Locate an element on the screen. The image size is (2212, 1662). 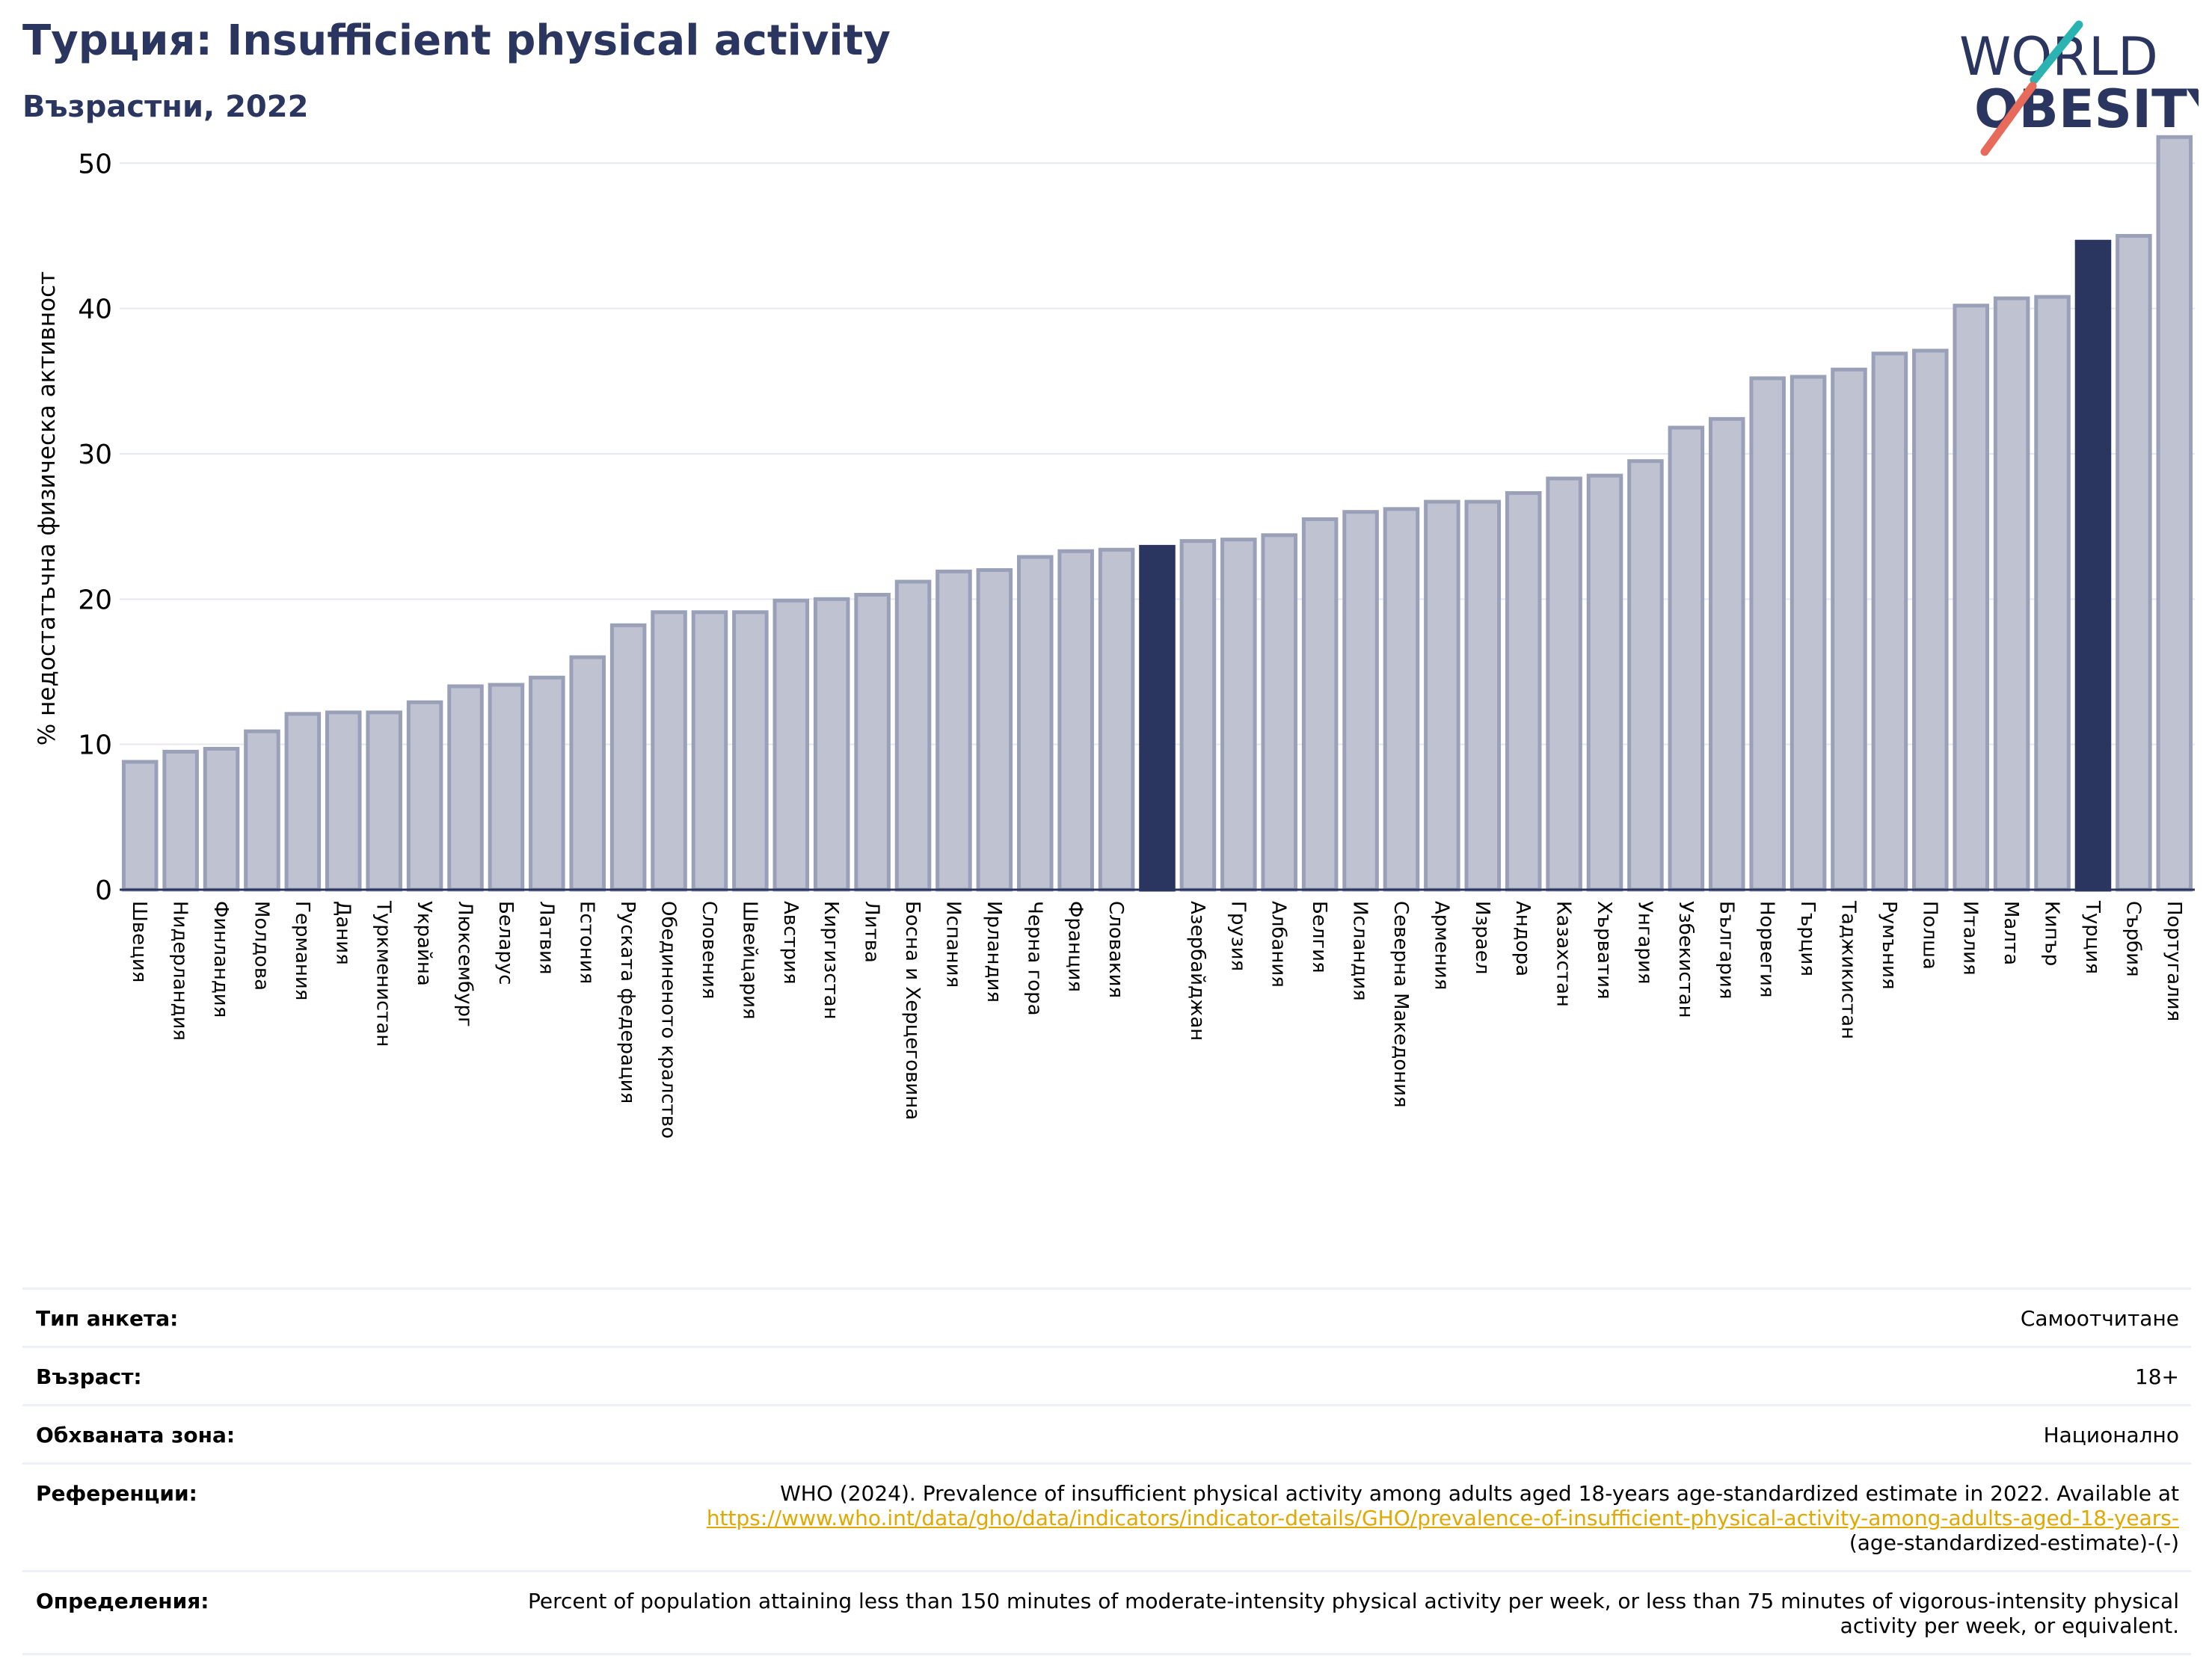
x-tick-label: Норвегия is located at coordinates (1767, 949).